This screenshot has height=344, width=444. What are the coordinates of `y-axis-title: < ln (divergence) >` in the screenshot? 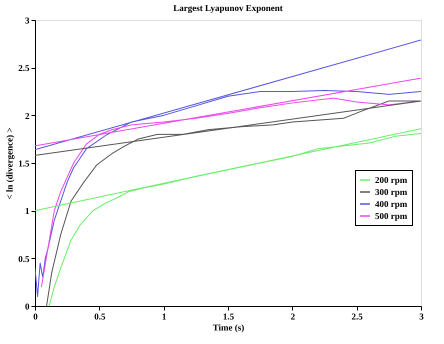 It's located at (9, 164).